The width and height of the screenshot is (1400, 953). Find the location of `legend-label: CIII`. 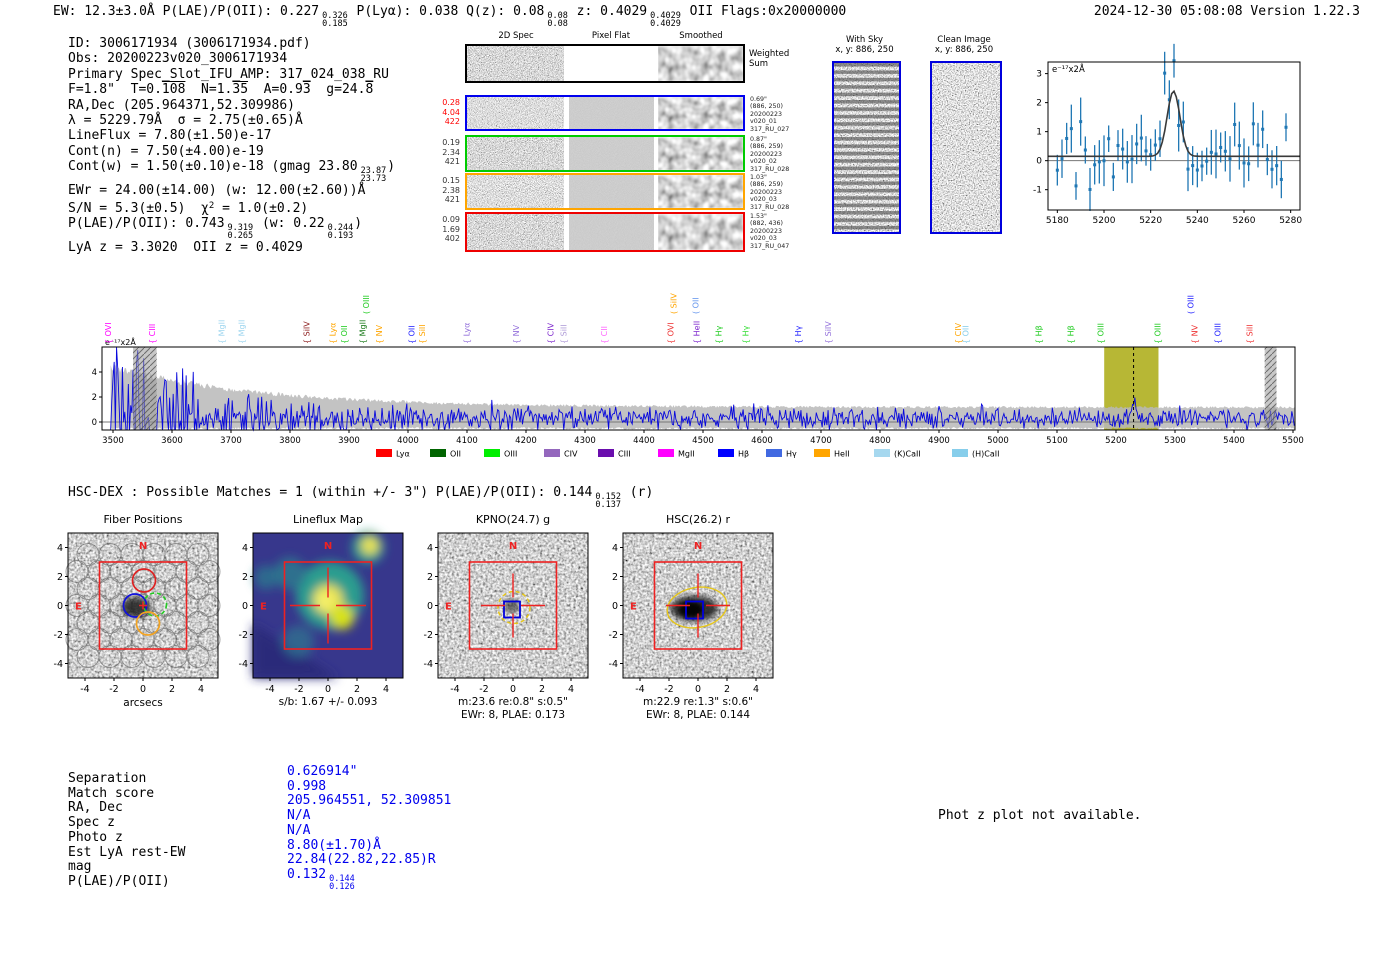

legend-label: CIII is located at coordinates (624, 454).